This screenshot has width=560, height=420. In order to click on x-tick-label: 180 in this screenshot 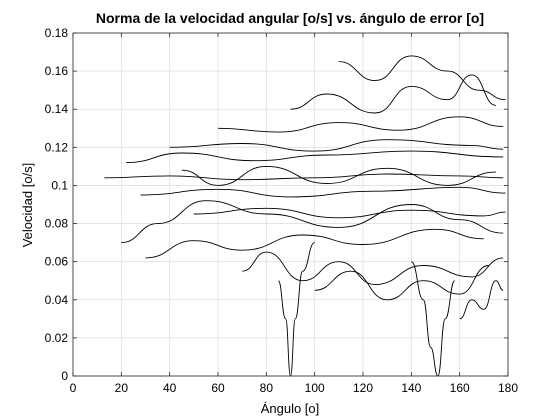, I will do `click(508, 388)`.